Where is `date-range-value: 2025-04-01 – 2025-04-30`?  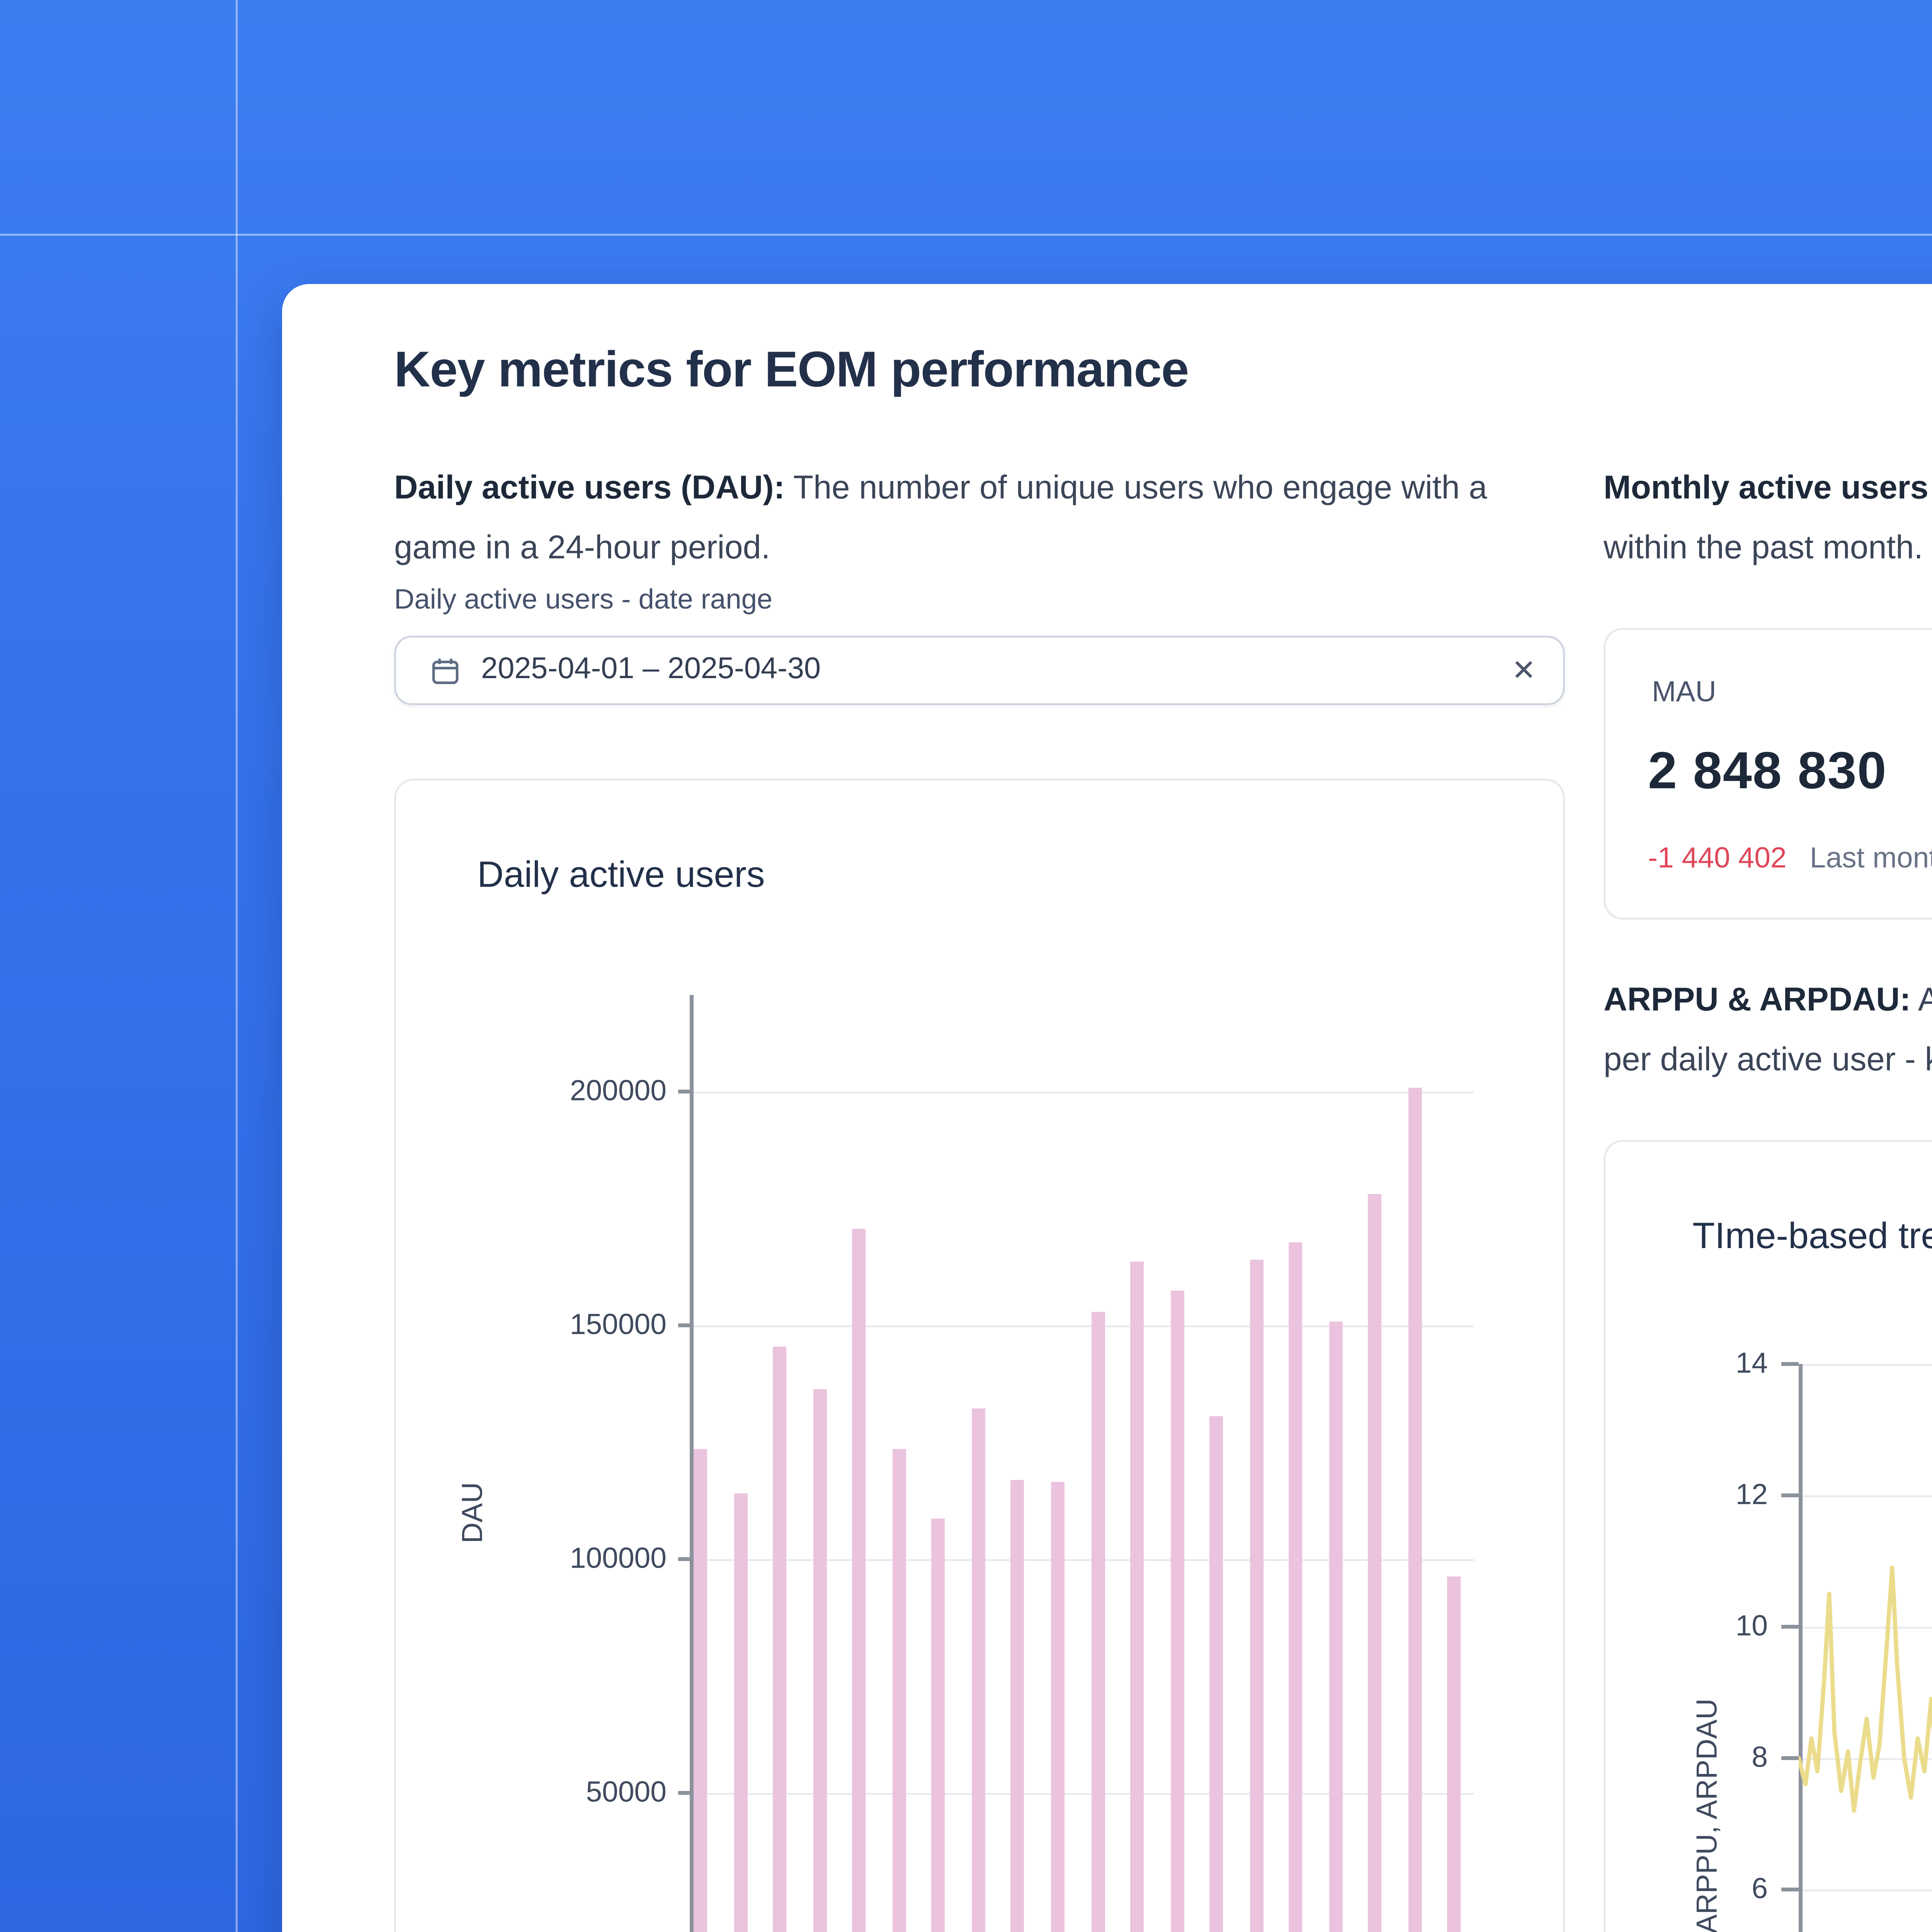
date-range-value: 2025-04-01 – 2025-04-30 is located at coordinates (651, 670).